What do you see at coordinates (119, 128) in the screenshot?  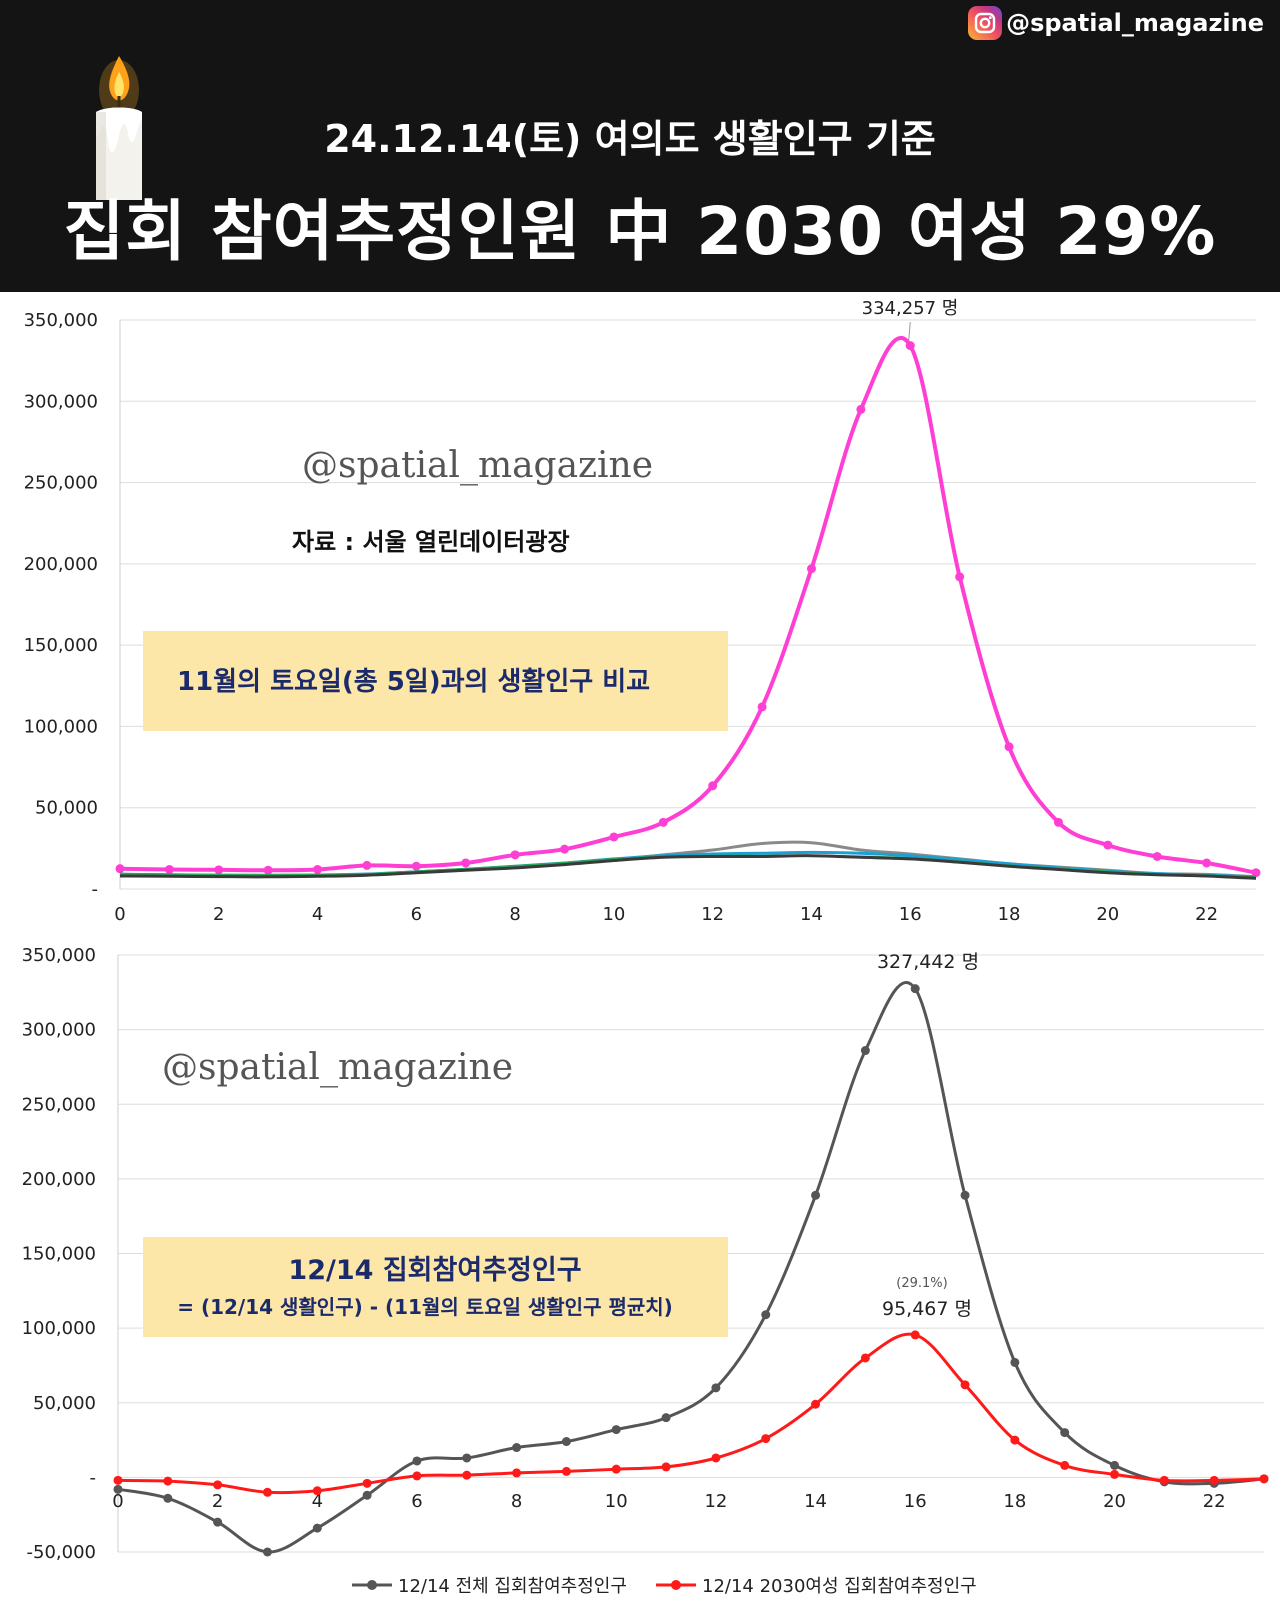 I see `candle-icon` at bounding box center [119, 128].